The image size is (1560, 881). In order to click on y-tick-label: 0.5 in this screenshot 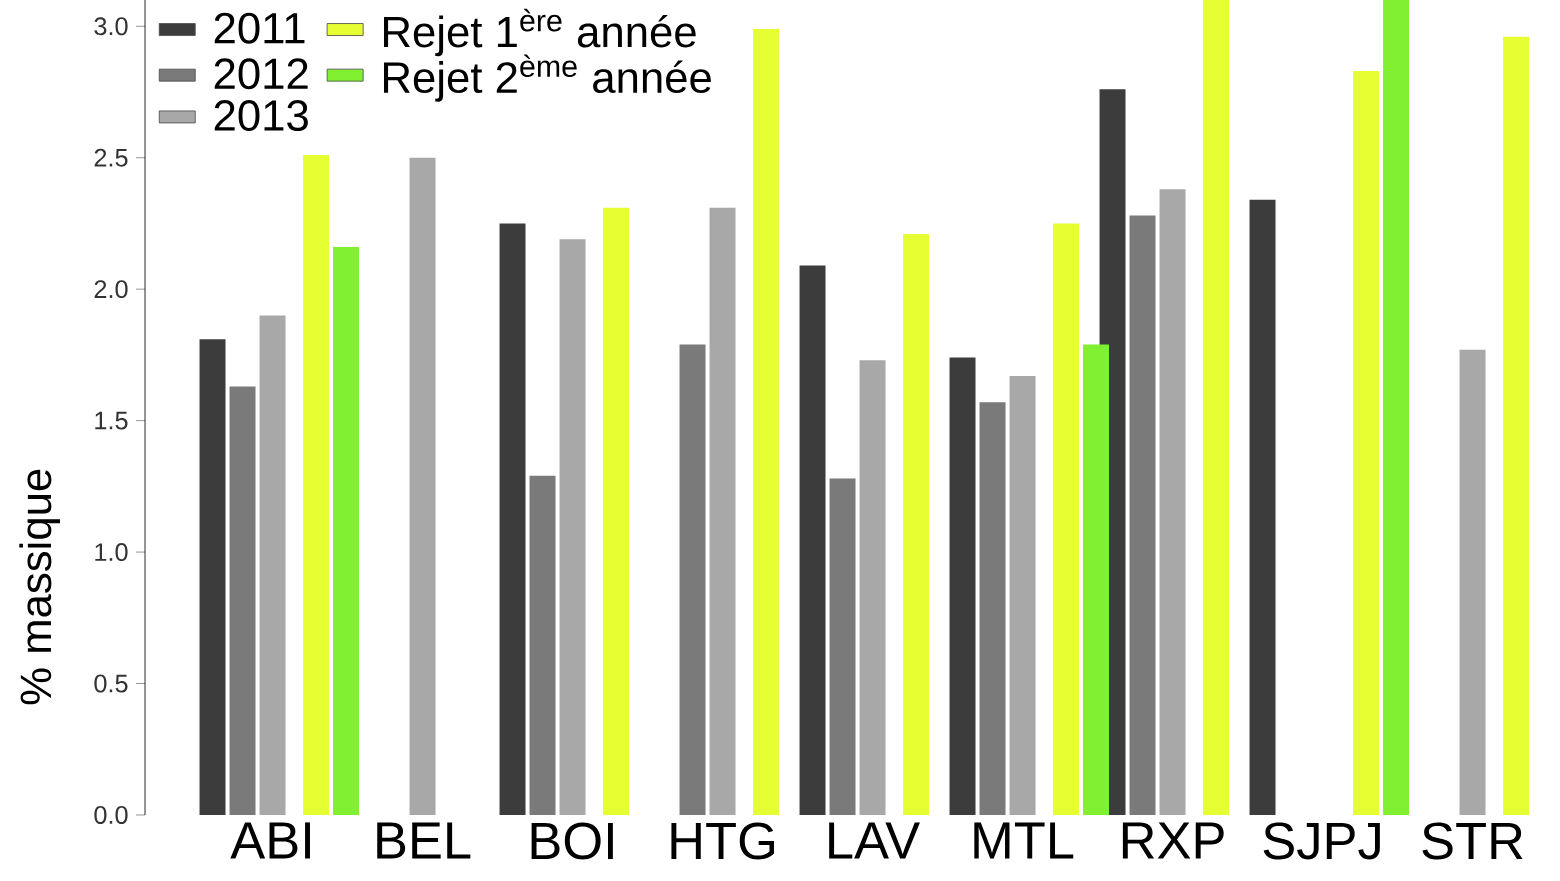, I will do `click(111, 683)`.